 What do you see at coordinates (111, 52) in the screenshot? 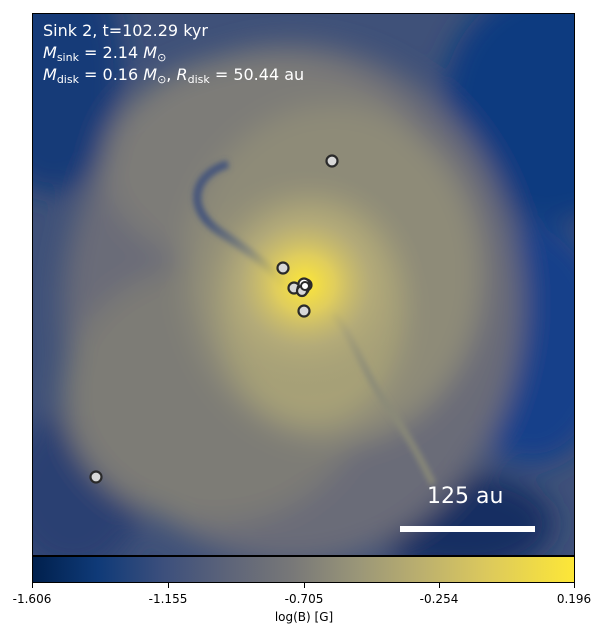
I see `msink-value: = 2.14` at bounding box center [111, 52].